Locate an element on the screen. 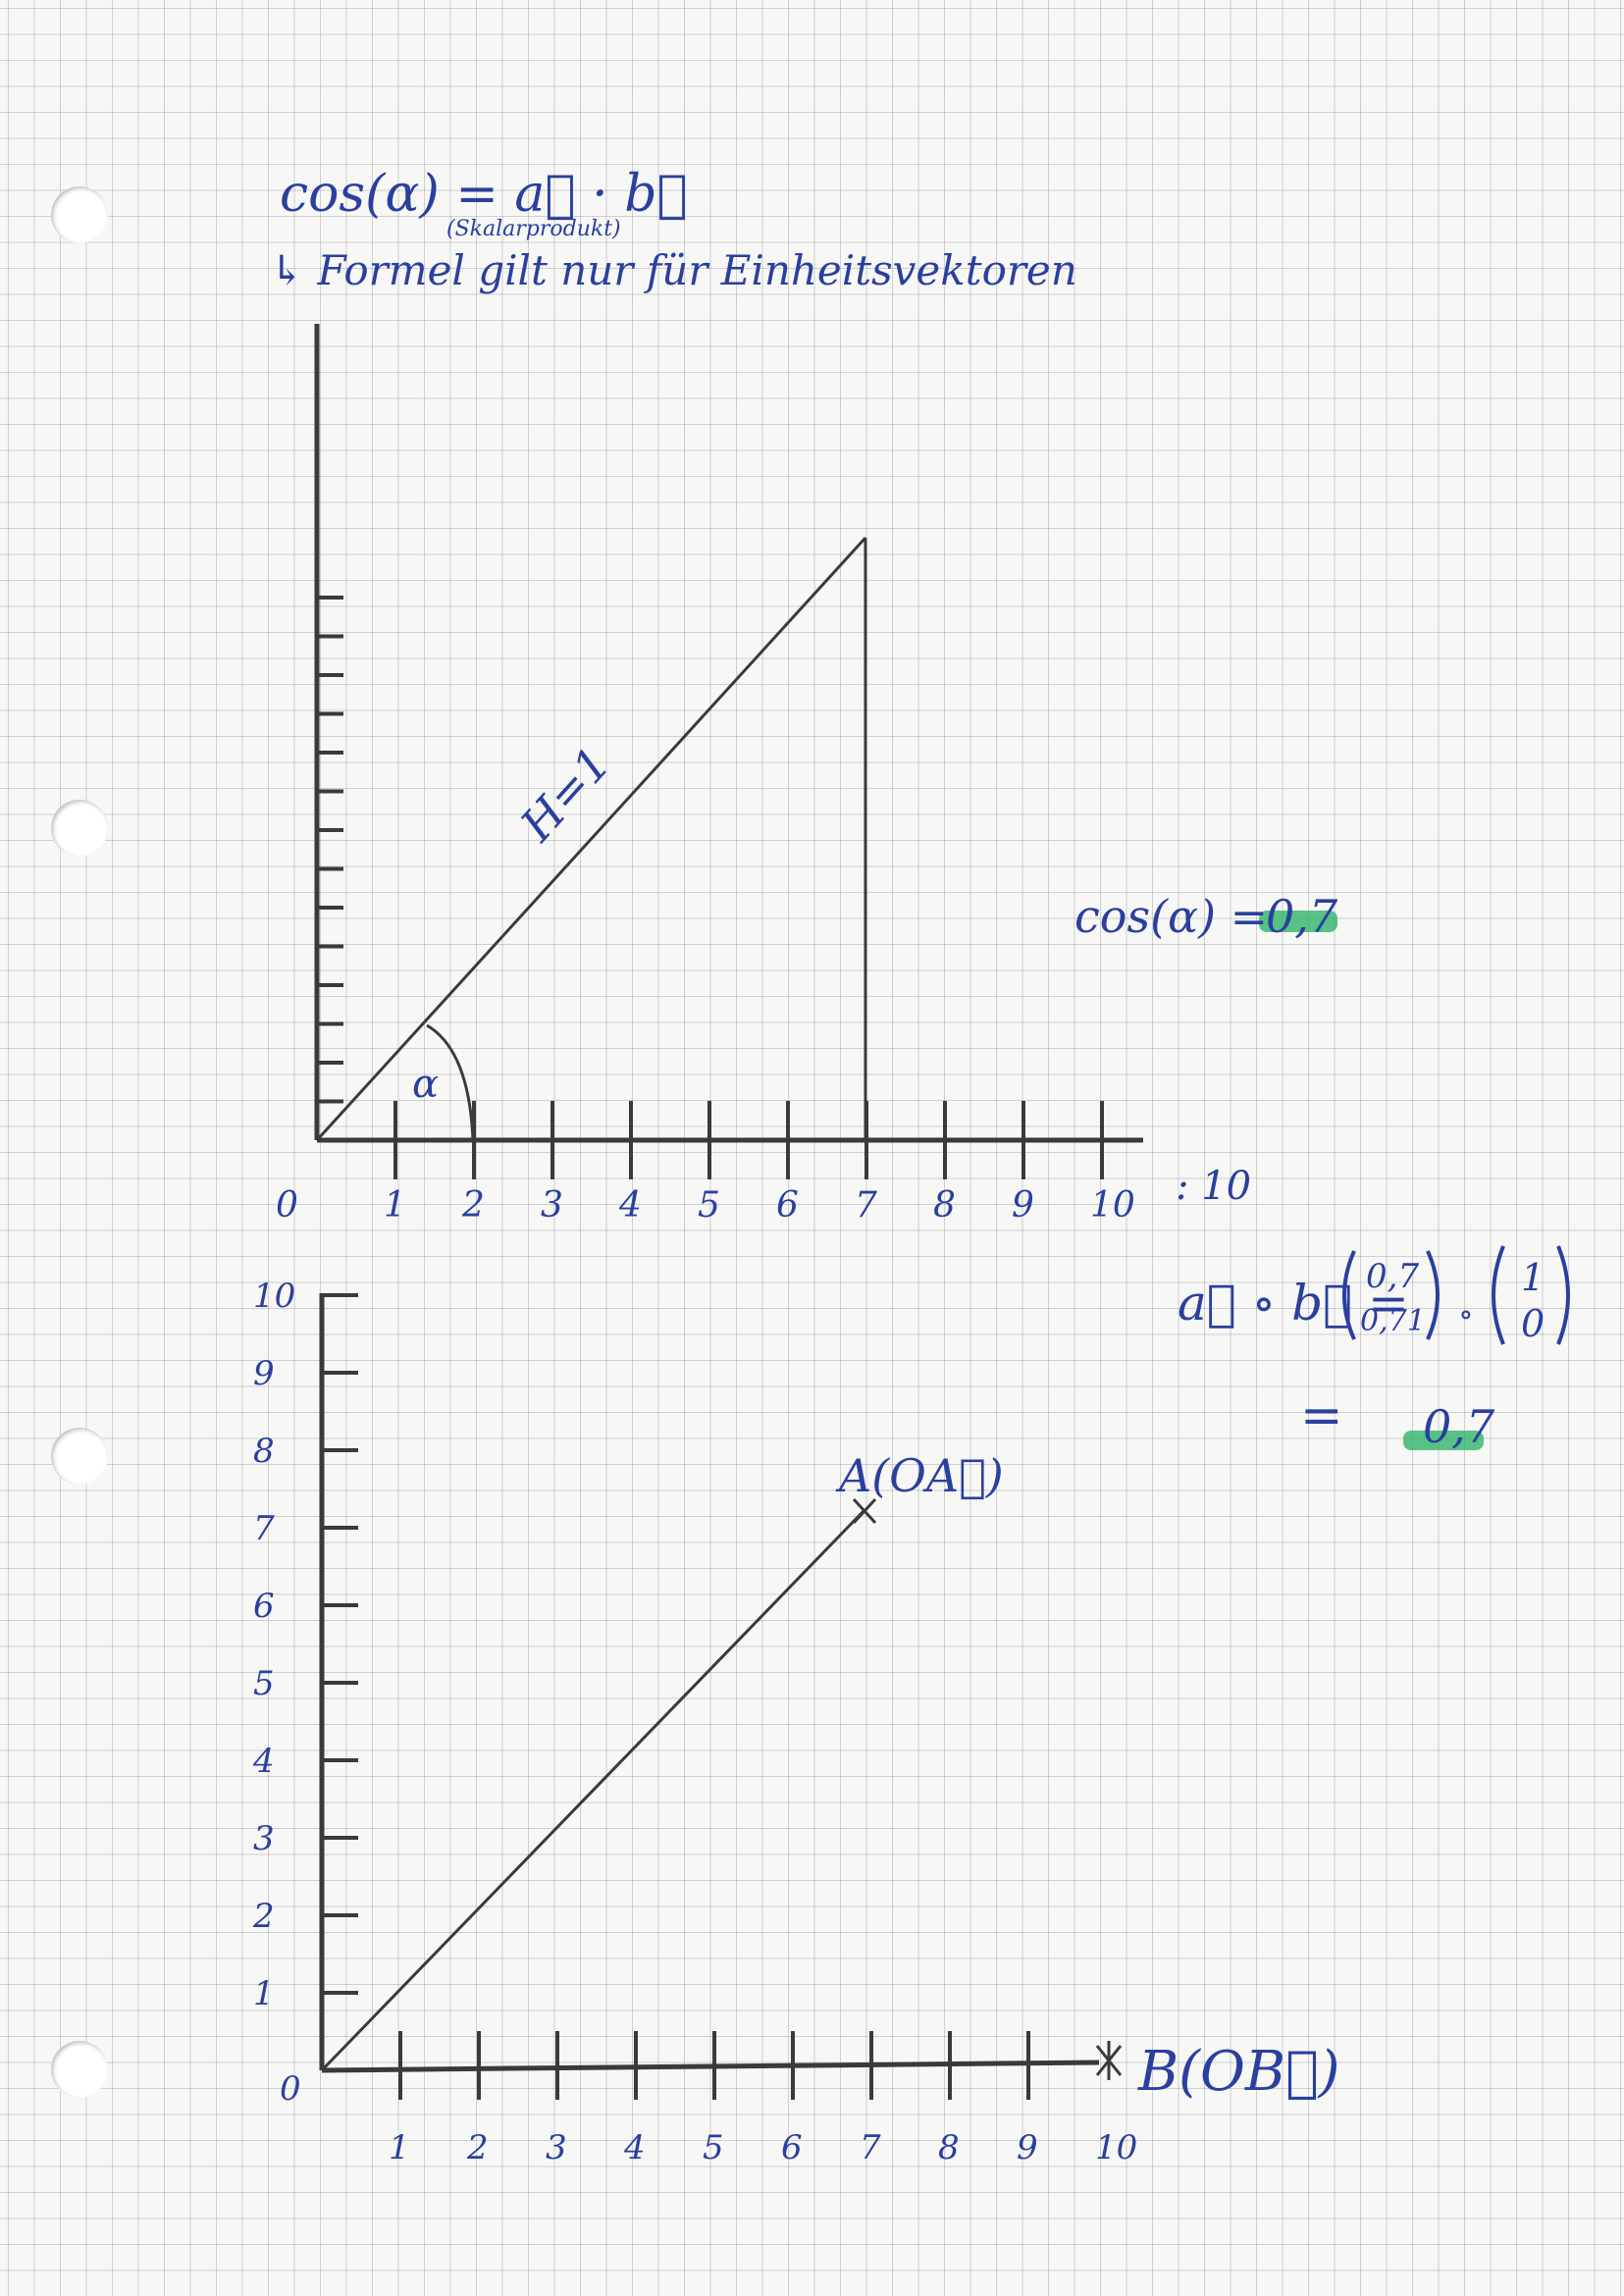  vector-b-bracket-left is located at coordinates (1498, 1295).